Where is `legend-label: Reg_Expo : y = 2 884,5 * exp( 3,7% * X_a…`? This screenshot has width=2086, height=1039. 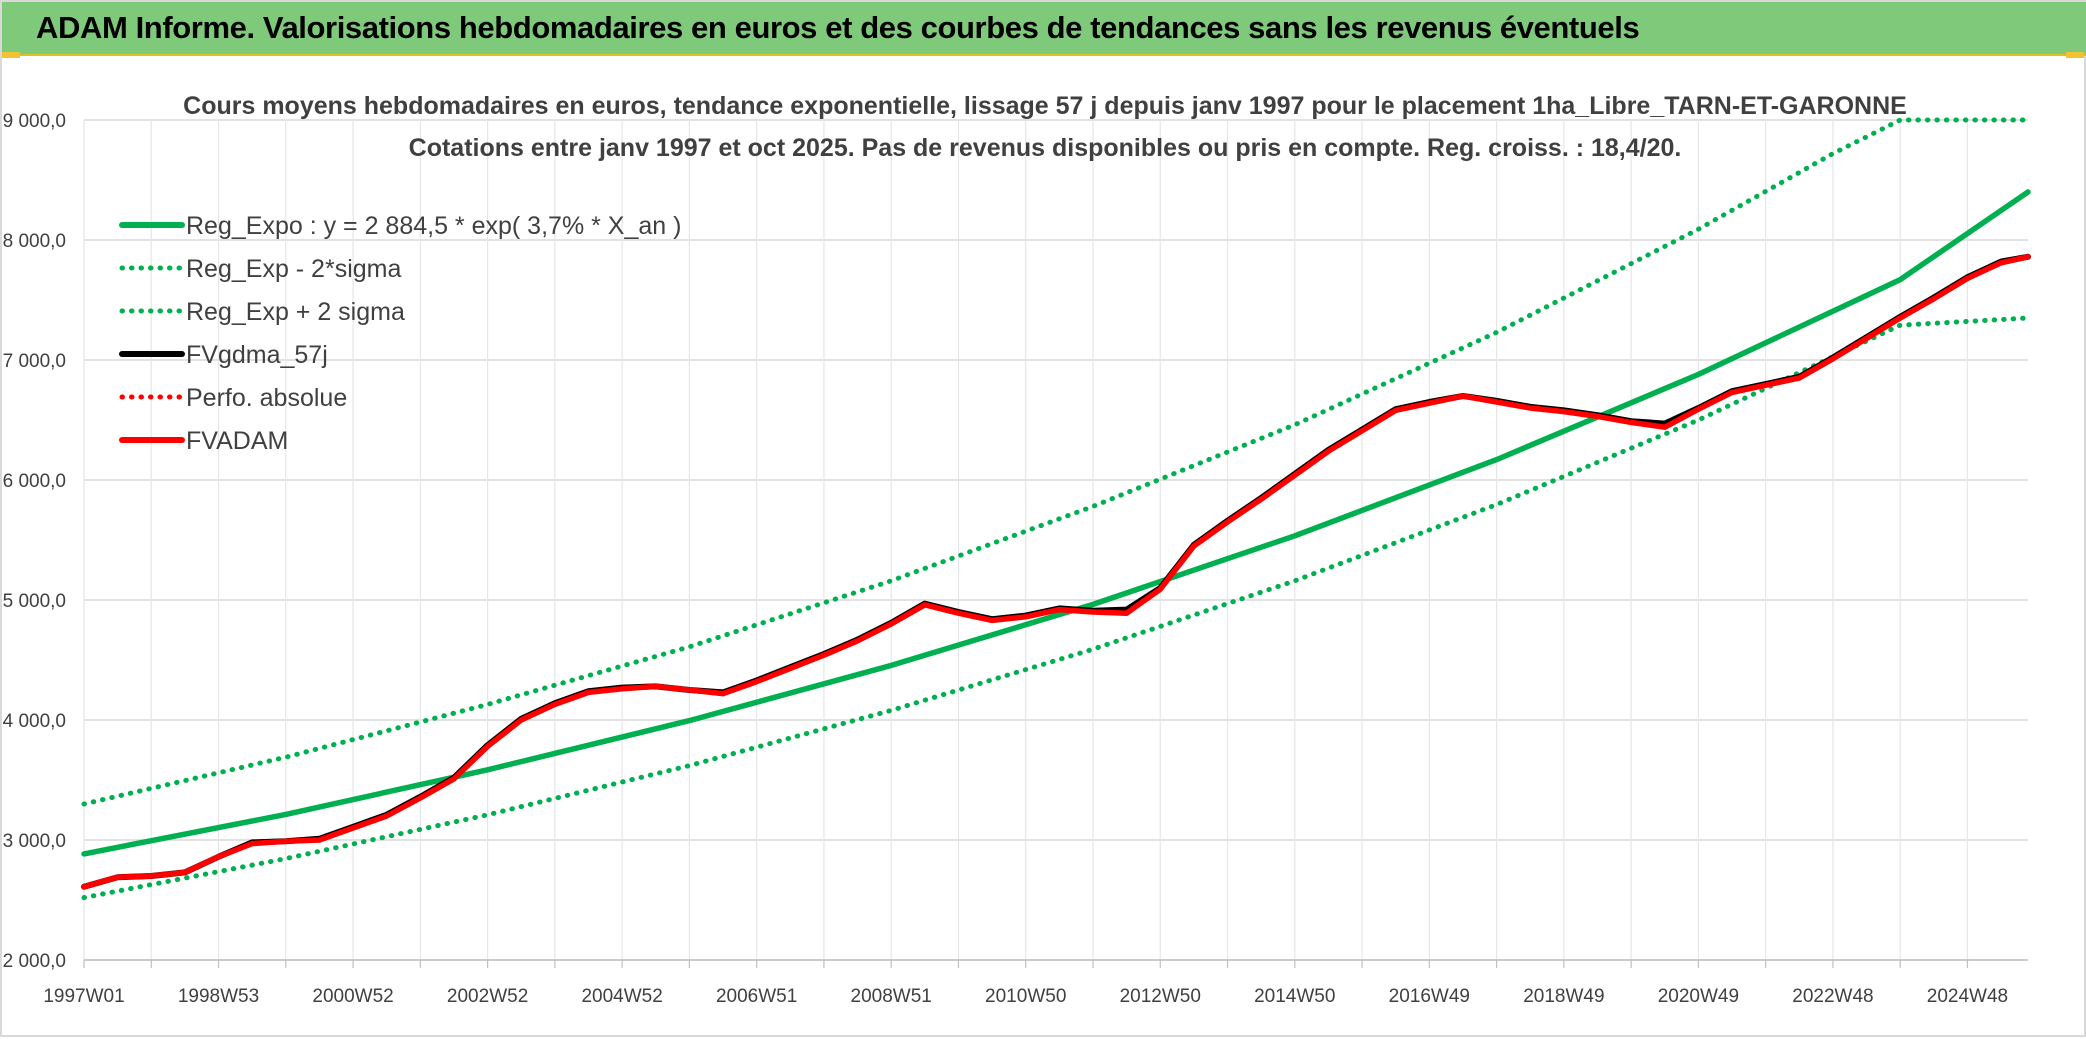 legend-label: Reg_Expo : y = 2 884,5 * exp( 3,7% * X_a… is located at coordinates (433, 226).